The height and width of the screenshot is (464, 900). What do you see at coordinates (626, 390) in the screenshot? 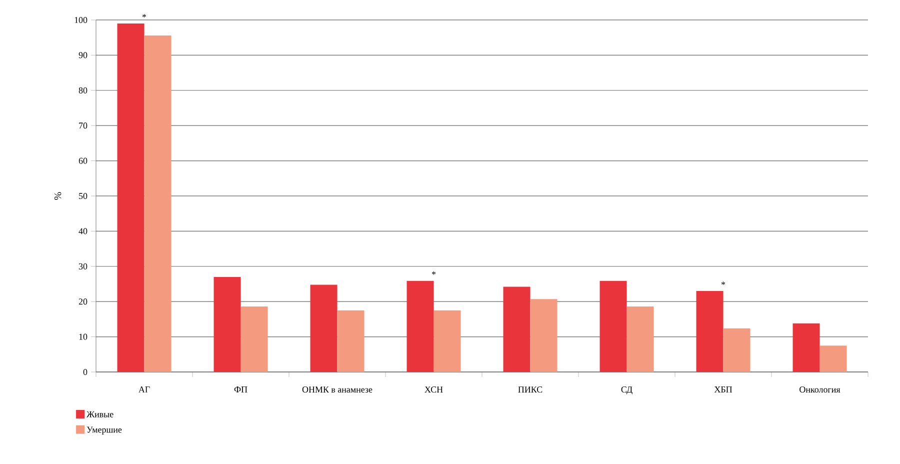
I see `x-tick-label: СД` at bounding box center [626, 390].